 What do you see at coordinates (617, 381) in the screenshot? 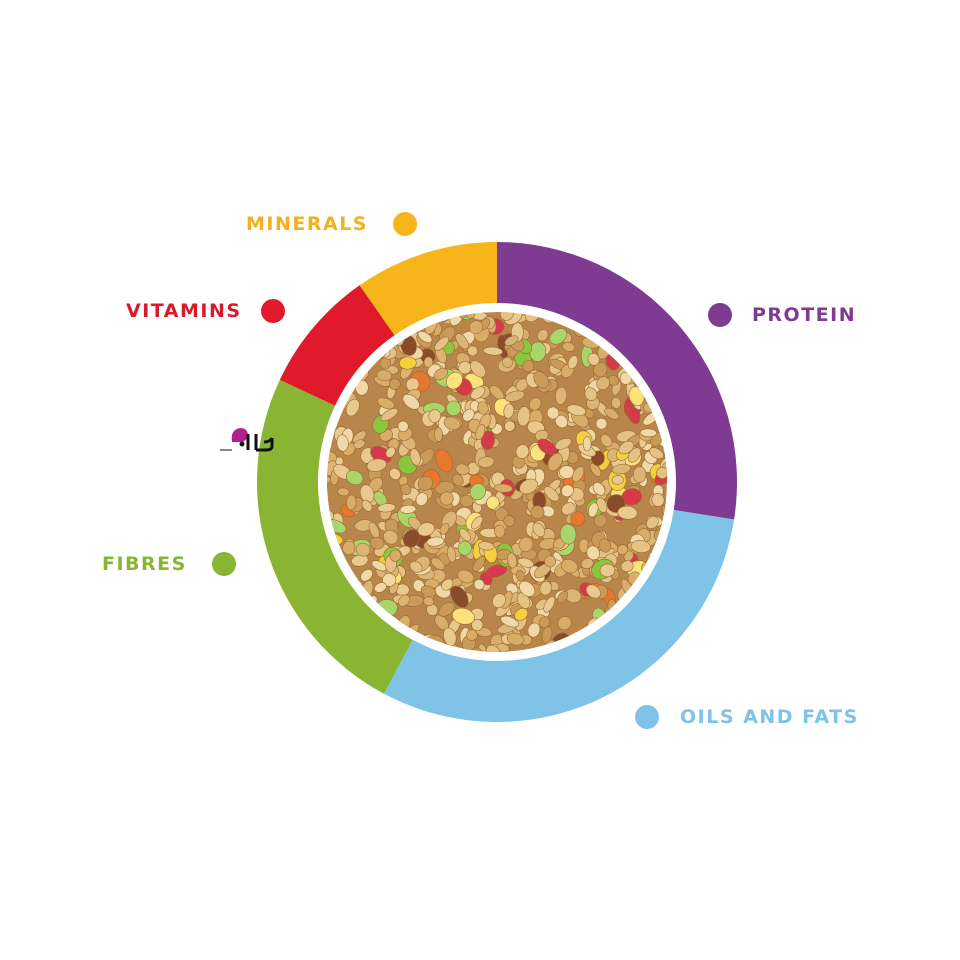
I see `slice-protein` at bounding box center [617, 381].